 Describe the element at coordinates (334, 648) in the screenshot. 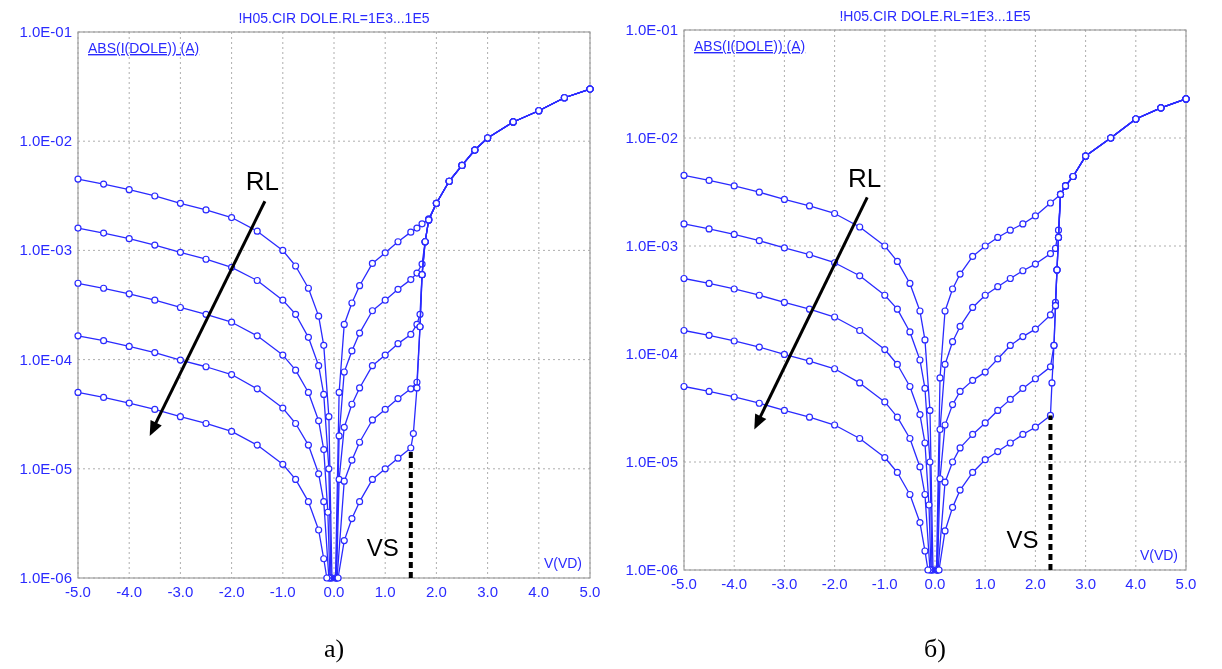

I see `text: а)` at that location.